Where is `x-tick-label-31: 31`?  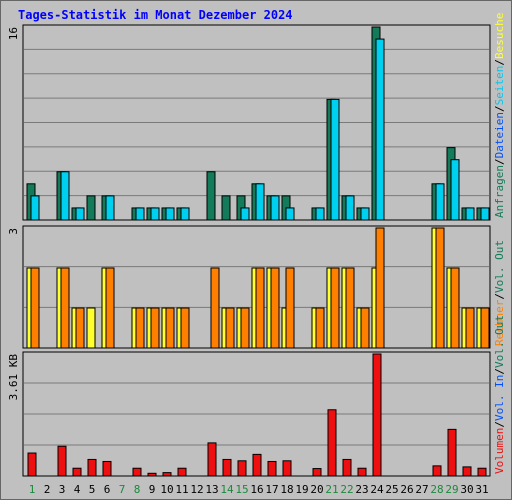
x-tick-label-31: 31 is located at coordinates (481, 489).